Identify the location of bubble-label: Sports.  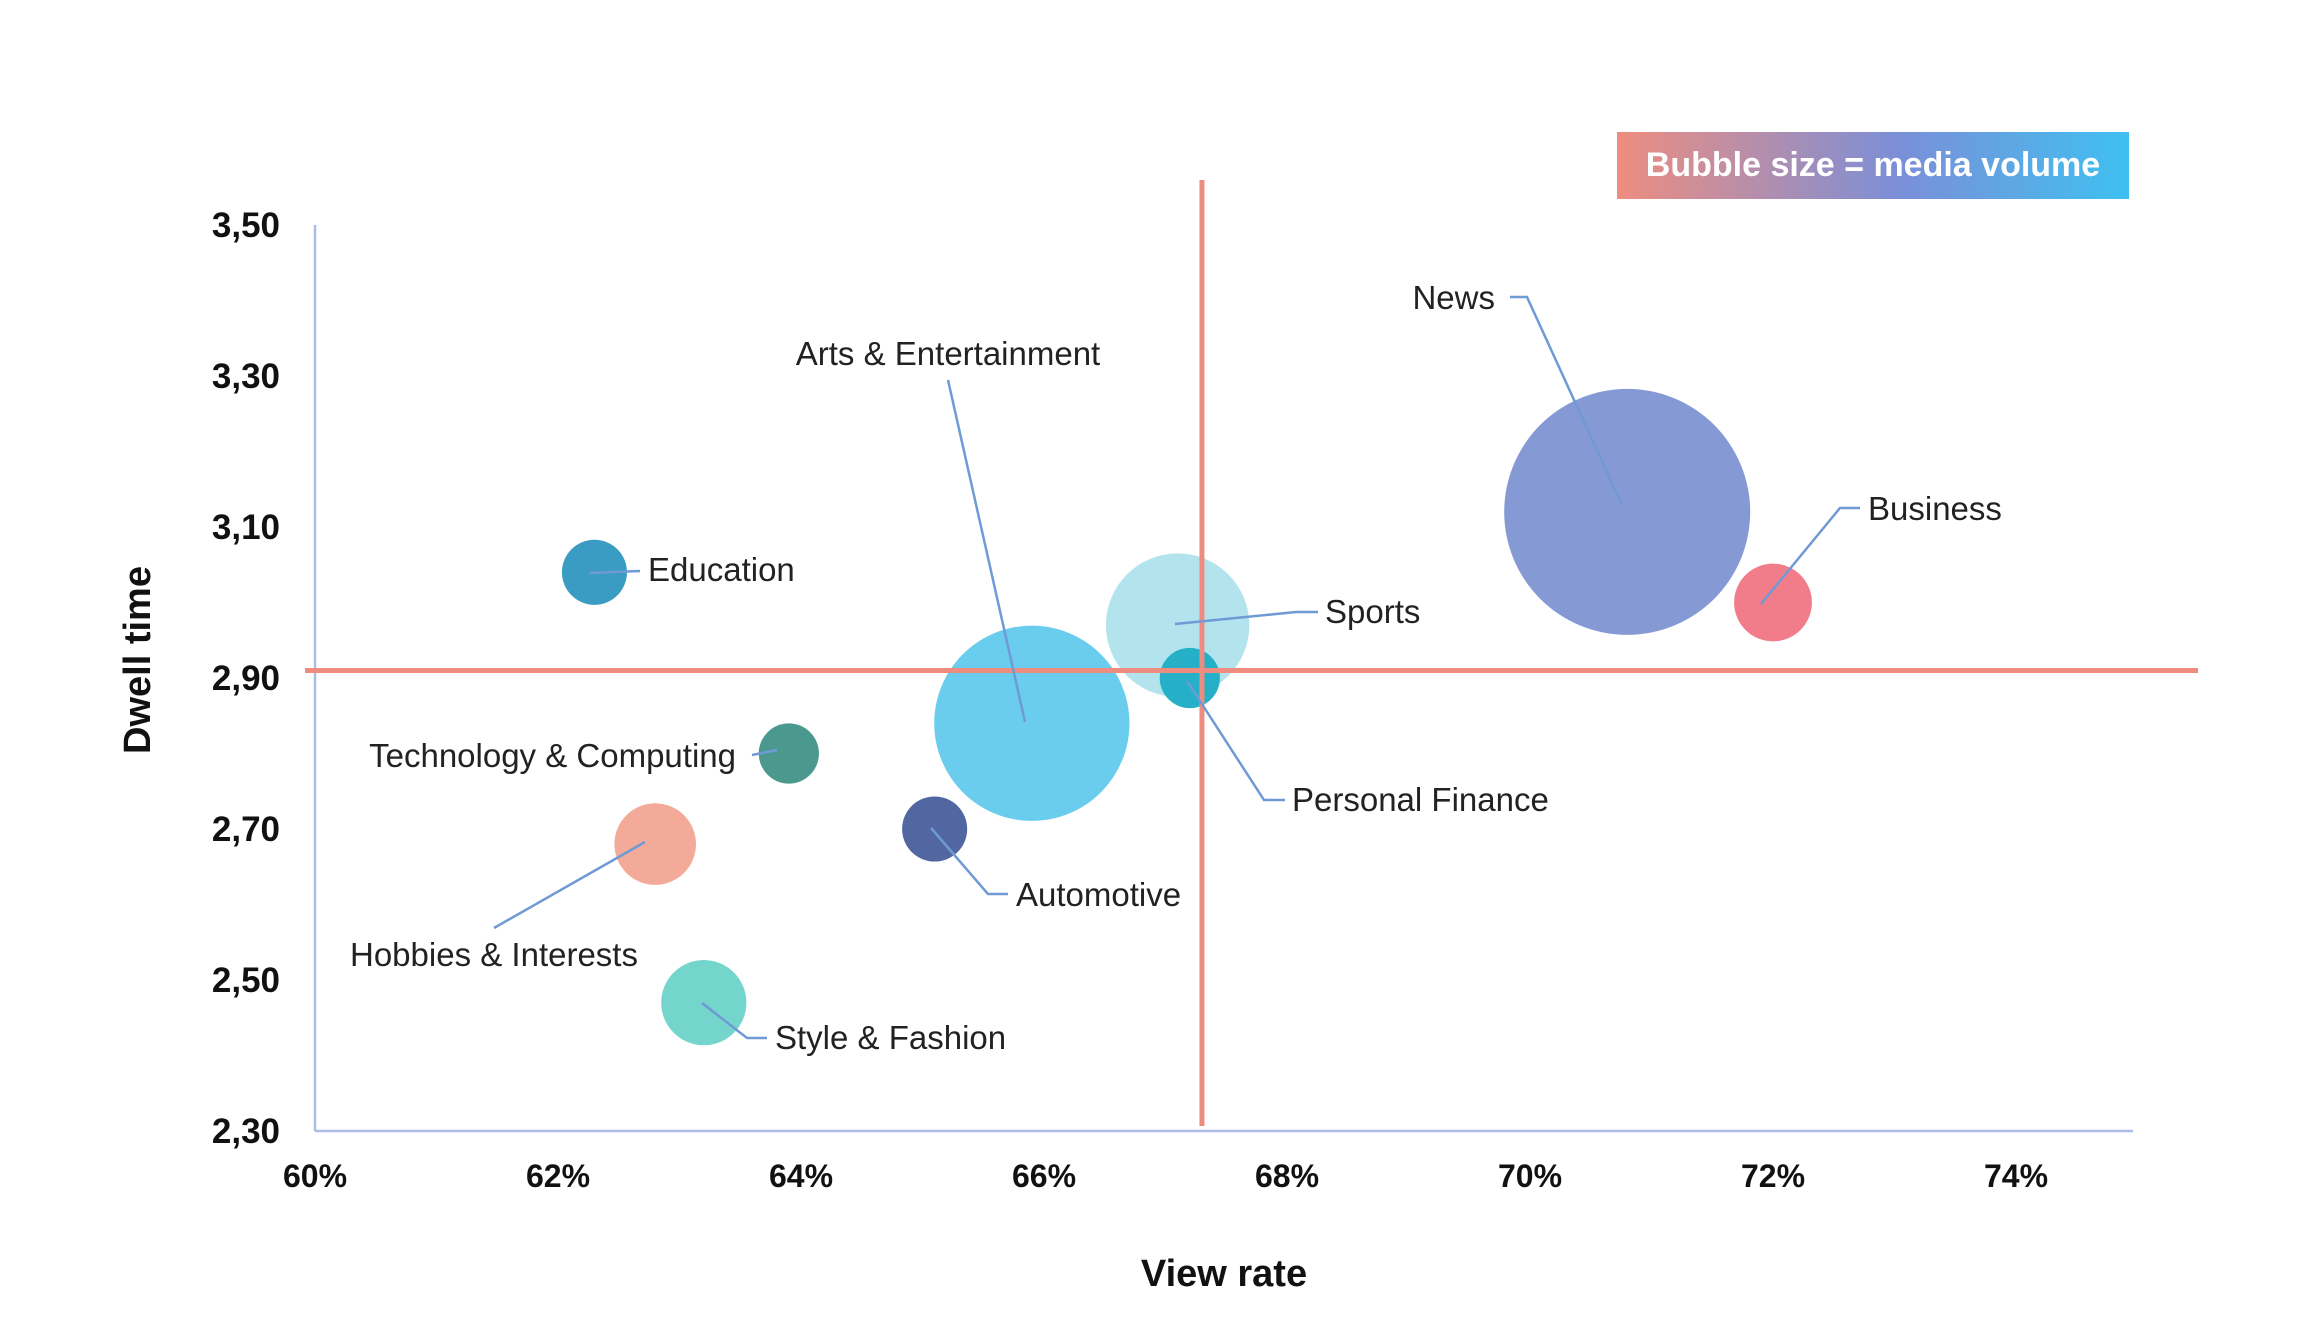
(1372, 611).